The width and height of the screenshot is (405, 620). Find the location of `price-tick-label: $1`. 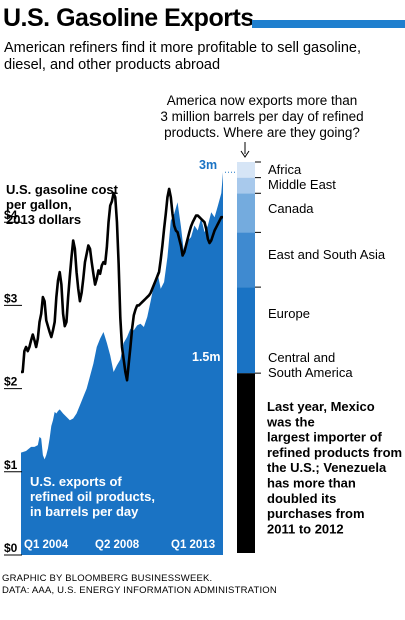

price-tick-label: $1 is located at coordinates (11, 465).